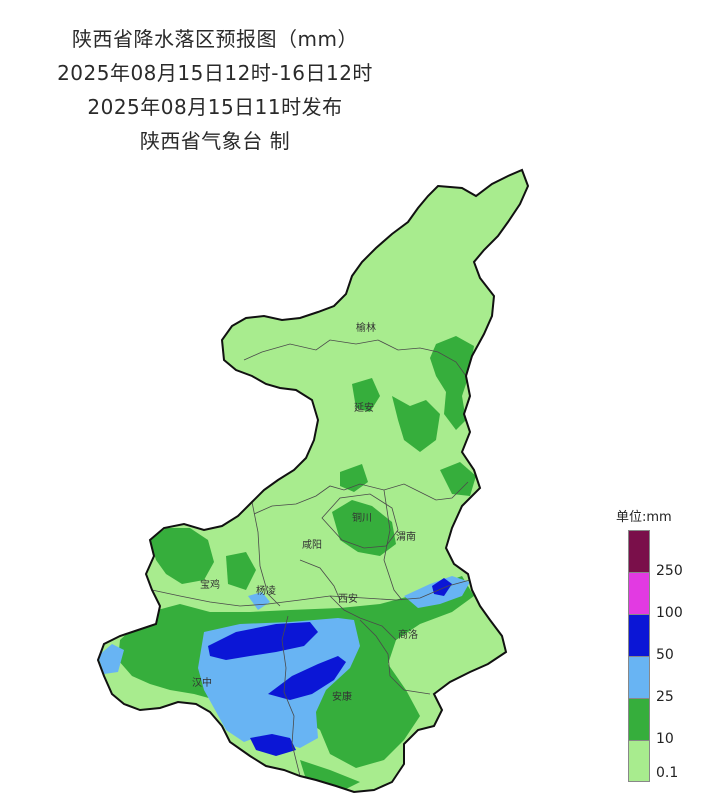  I want to click on zone-10-25-baoji-b, so click(241, 571).